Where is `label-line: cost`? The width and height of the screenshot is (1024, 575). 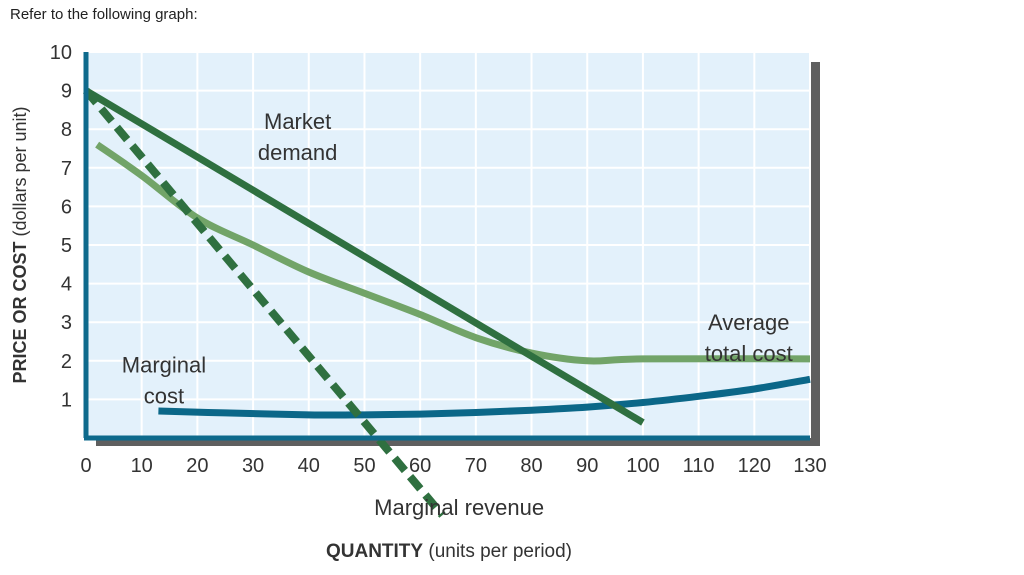
label-line: cost is located at coordinates (164, 395).